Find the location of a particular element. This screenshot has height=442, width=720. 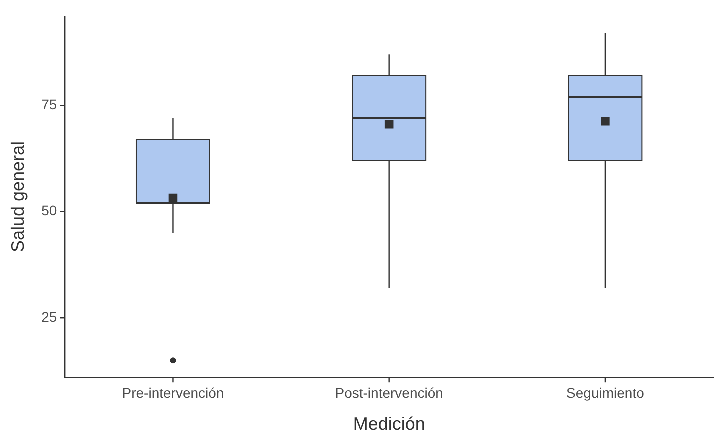

y-tick-label: 50 is located at coordinates (50, 210).